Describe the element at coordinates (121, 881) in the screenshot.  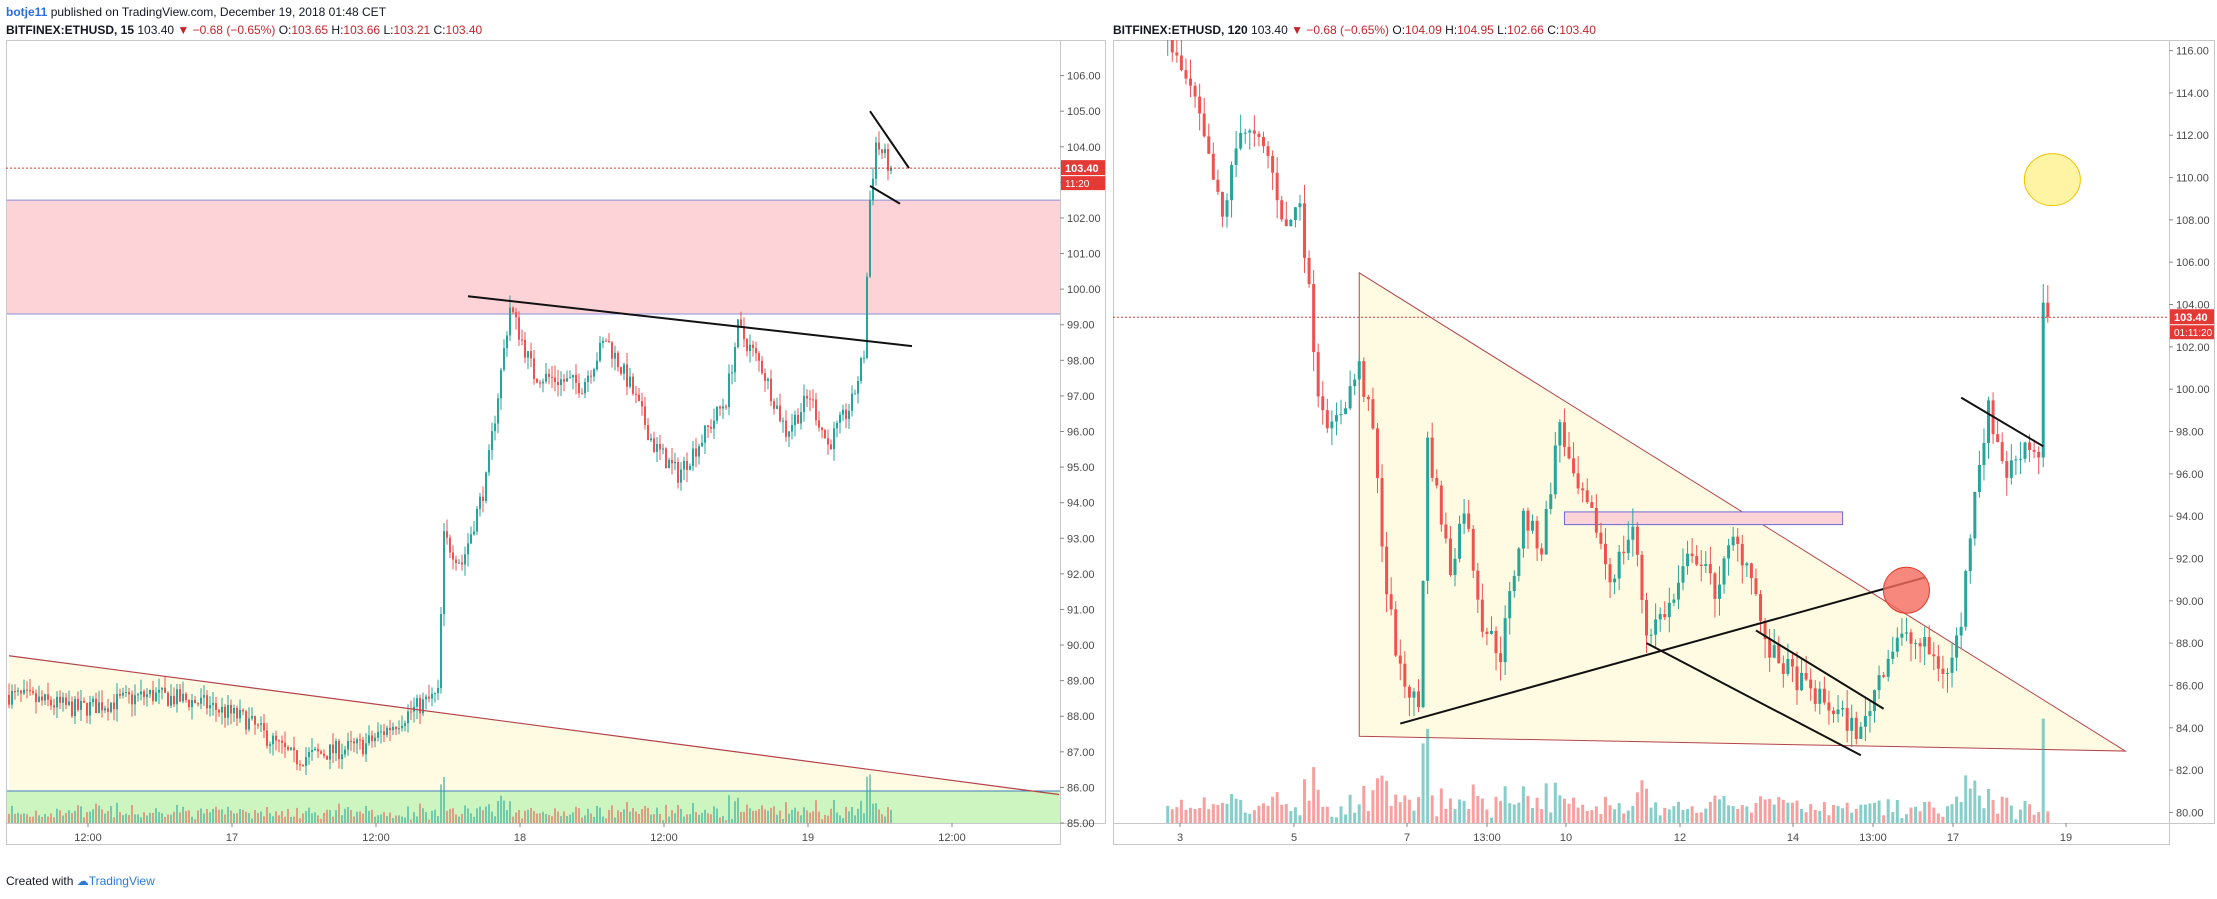
I see `tradingview-link: TradingView` at that location.